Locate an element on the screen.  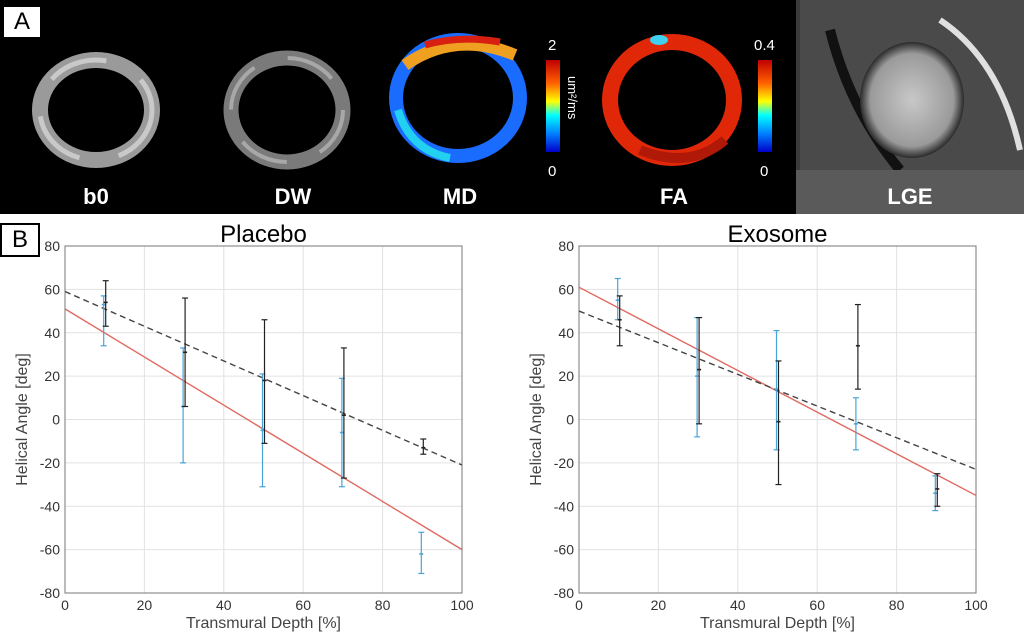
dw-ring-highlight is located at coordinates (287, 110).